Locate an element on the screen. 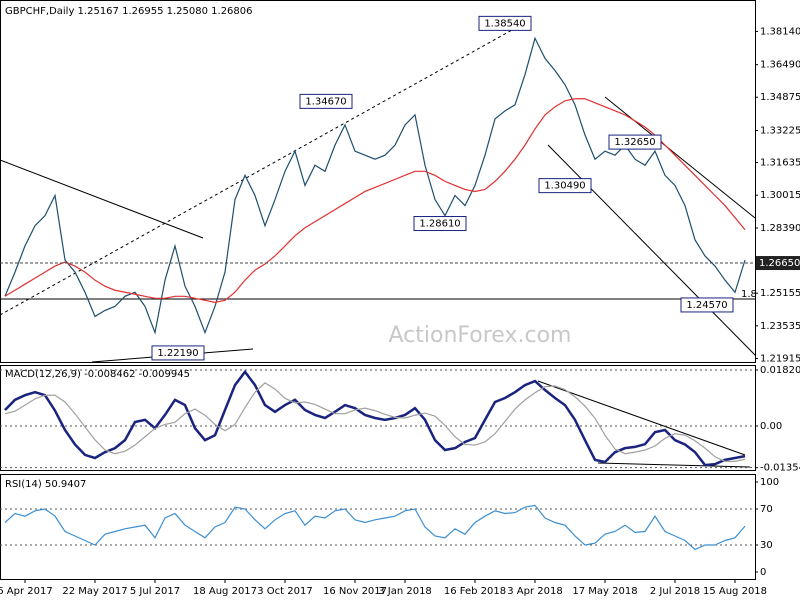 This screenshot has width=800, height=600. y-tick-label: 0.00 is located at coordinates (771, 426).